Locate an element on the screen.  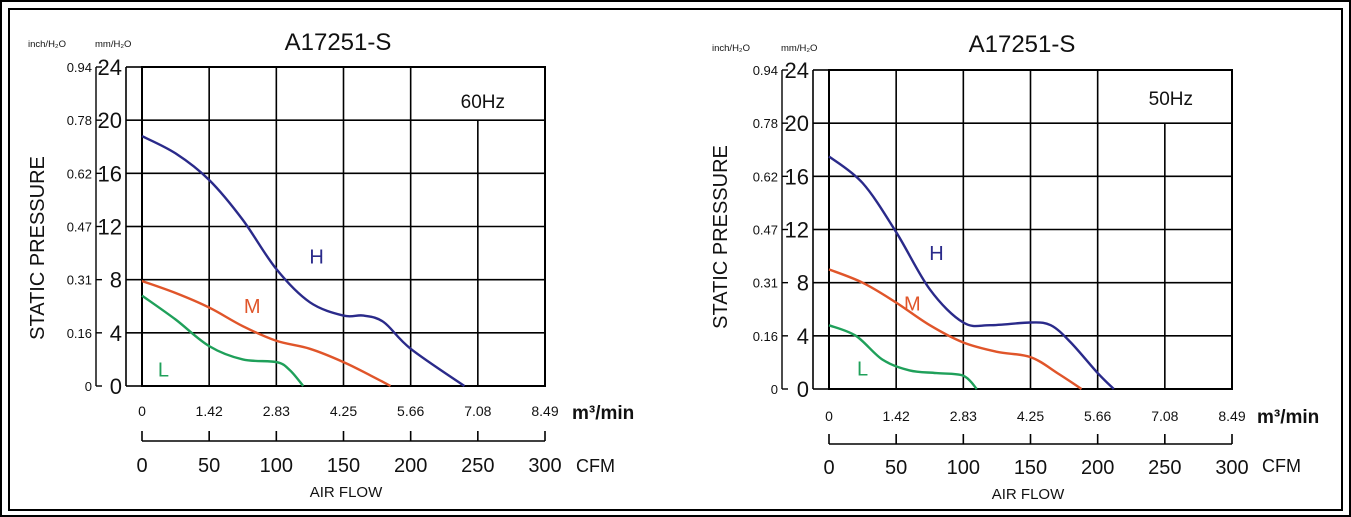
frequency-label: 60Hz is located at coordinates (483, 102).